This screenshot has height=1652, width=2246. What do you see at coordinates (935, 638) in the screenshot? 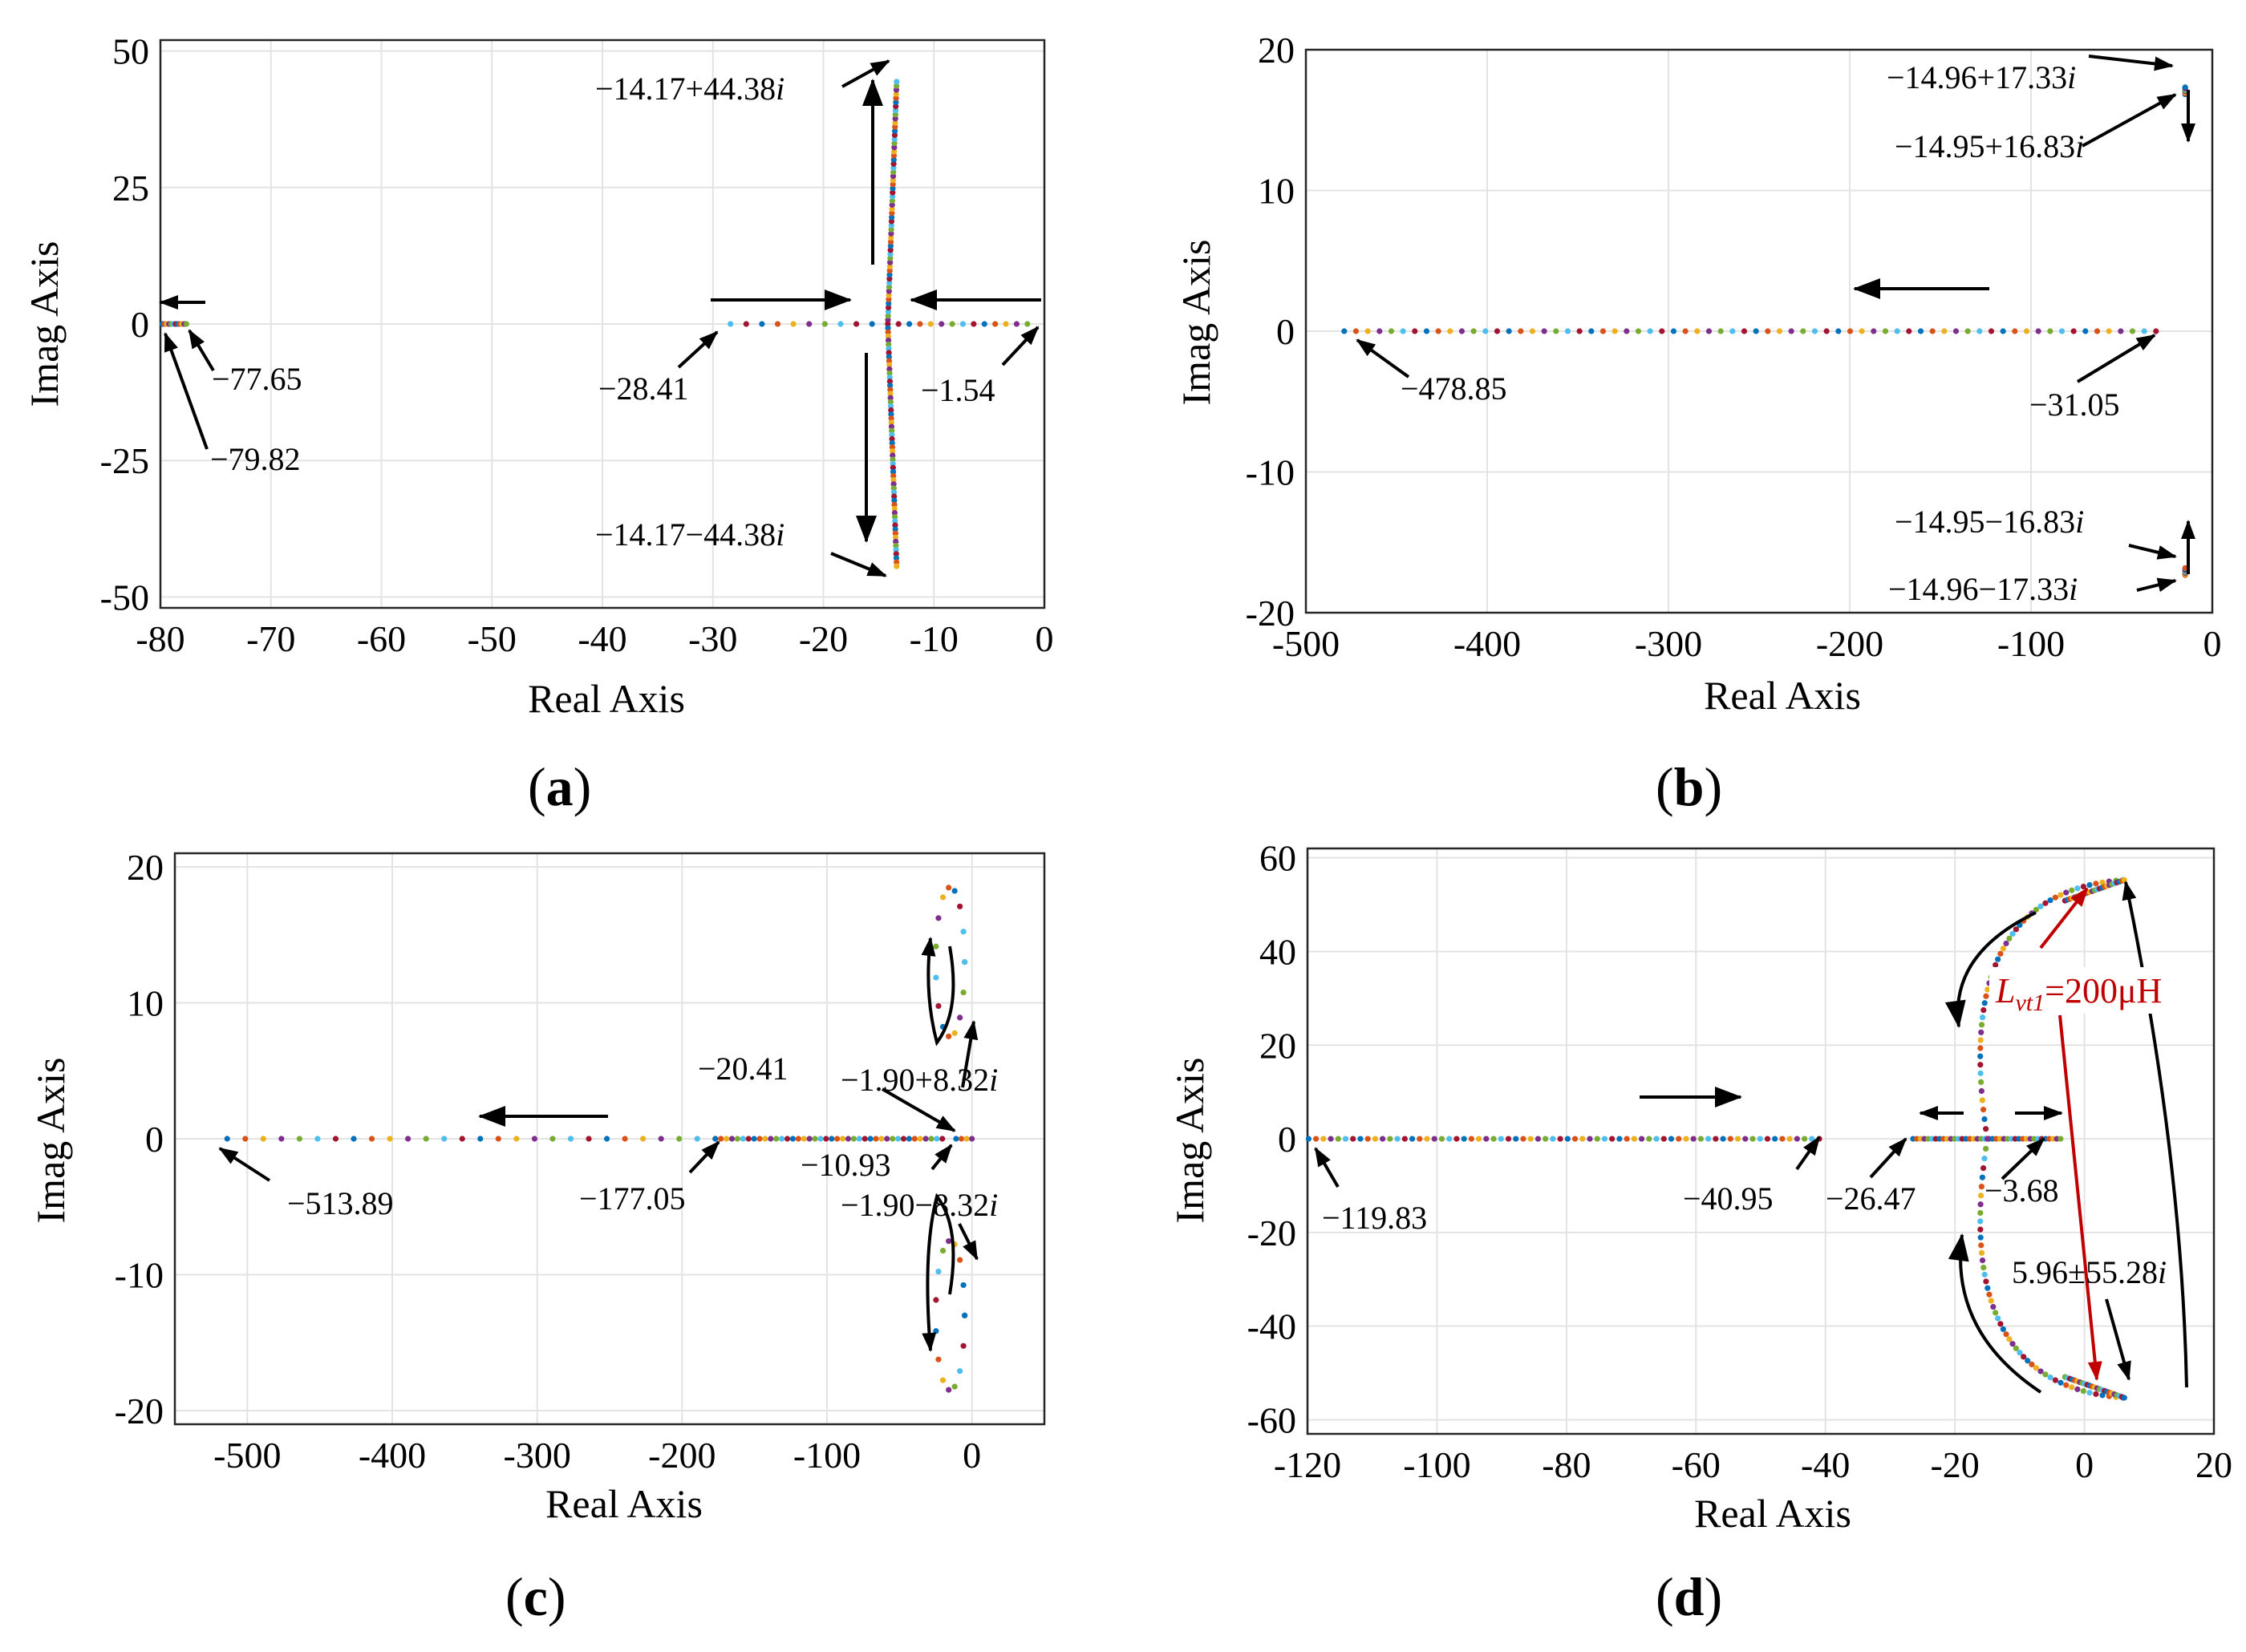
I see `panel-a-xtick-label: -10` at bounding box center [935, 638].